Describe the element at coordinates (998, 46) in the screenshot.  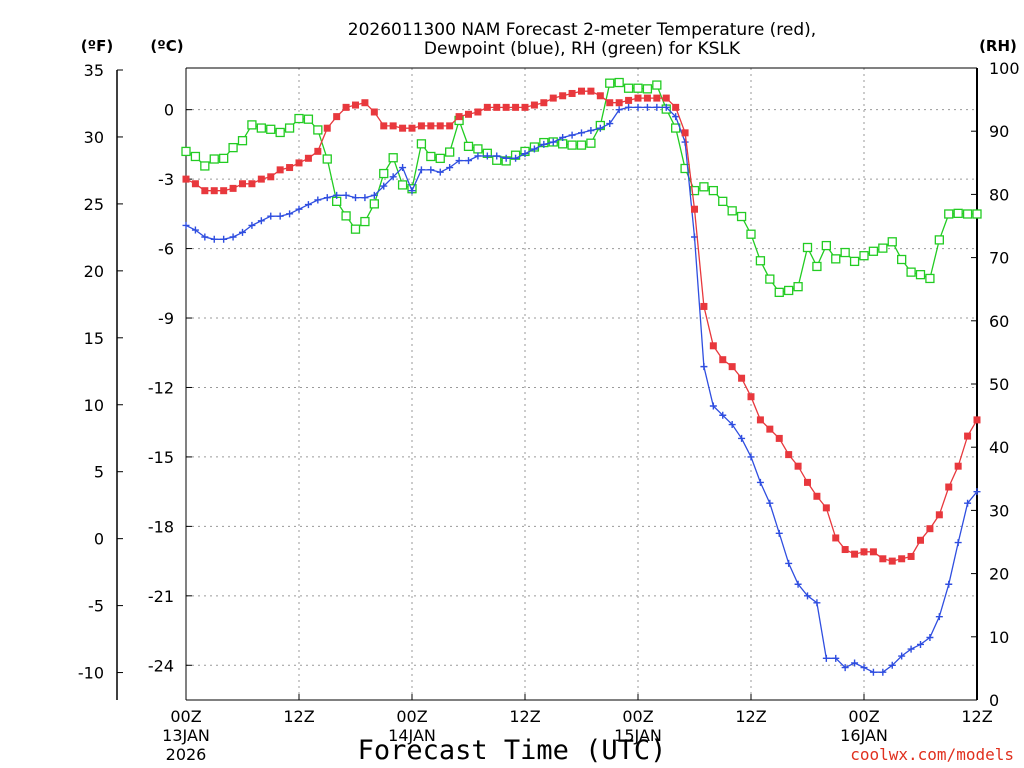
I see `rh-unit-label: (RH)` at that location.